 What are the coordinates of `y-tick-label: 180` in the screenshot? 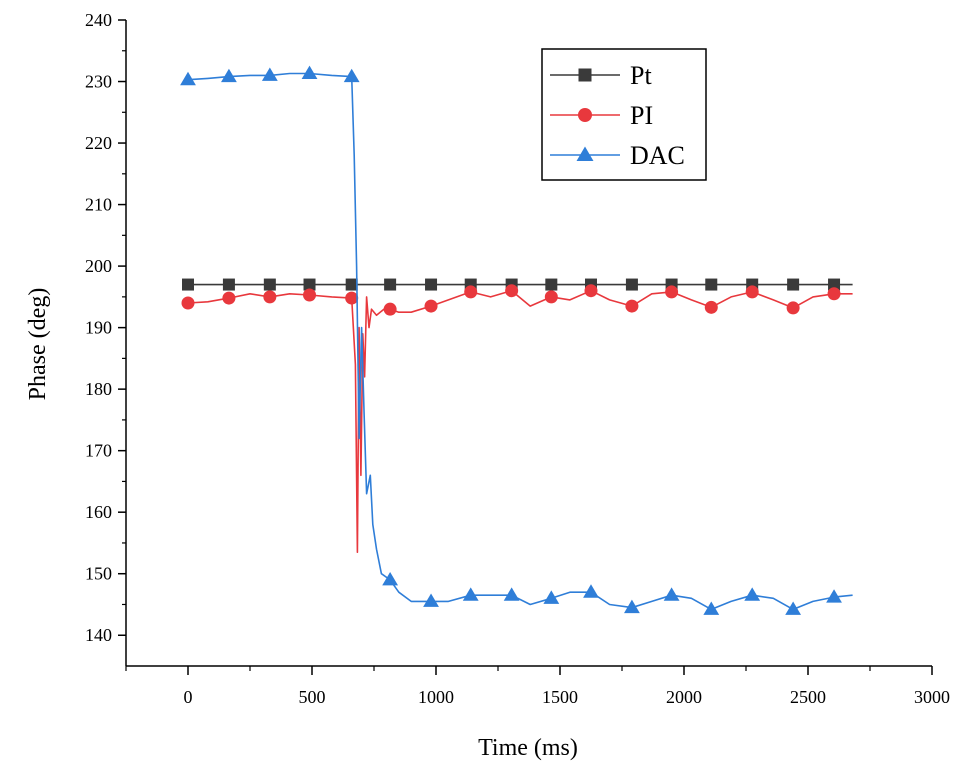 It's located at (98, 389).